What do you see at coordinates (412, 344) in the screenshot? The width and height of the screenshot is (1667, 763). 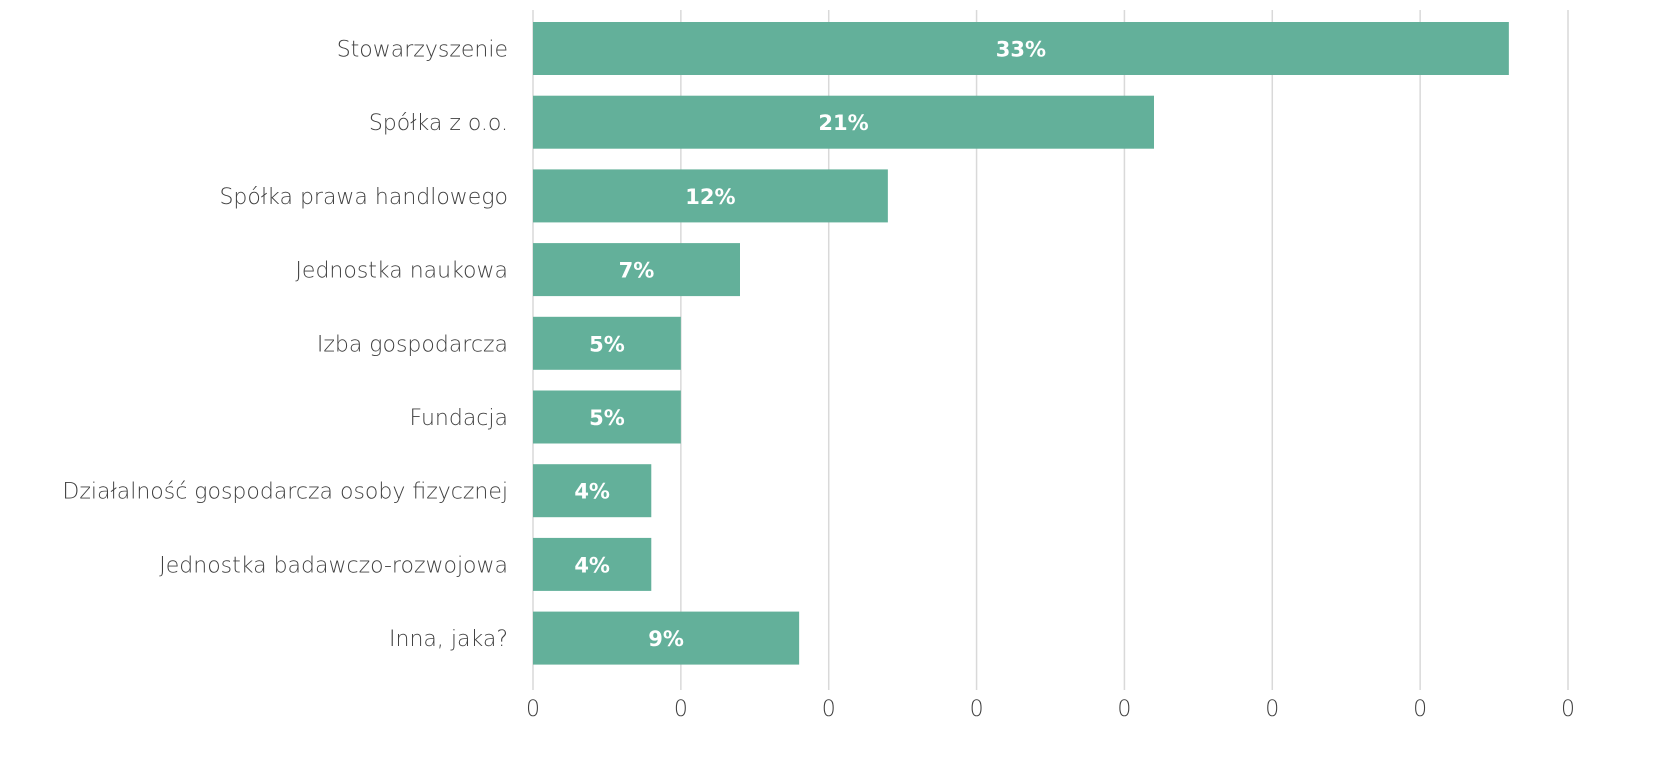 I see `category-label: Izba gospodarcza` at bounding box center [412, 344].